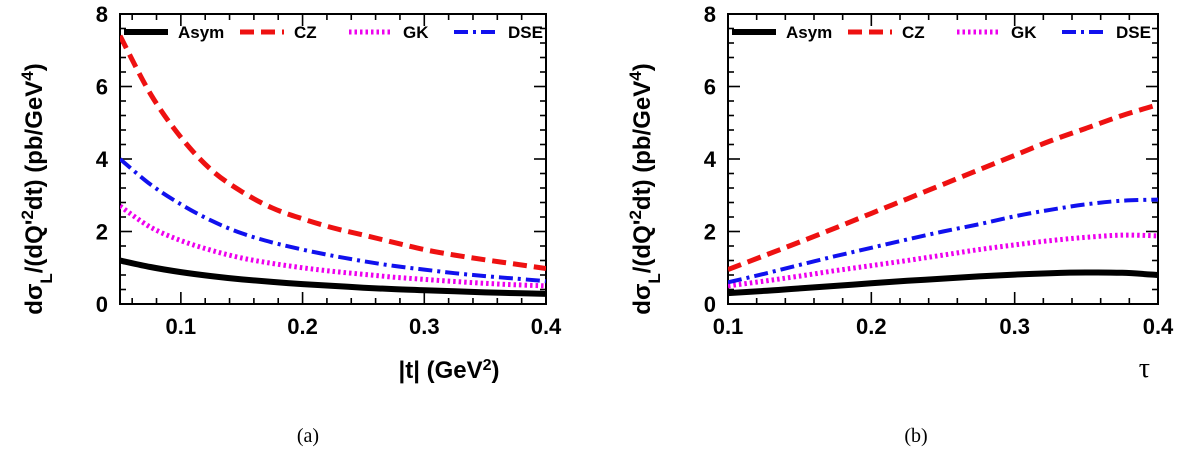 The height and width of the screenshot is (450, 1185). I want to click on panel-caption: (a), so click(308, 436).